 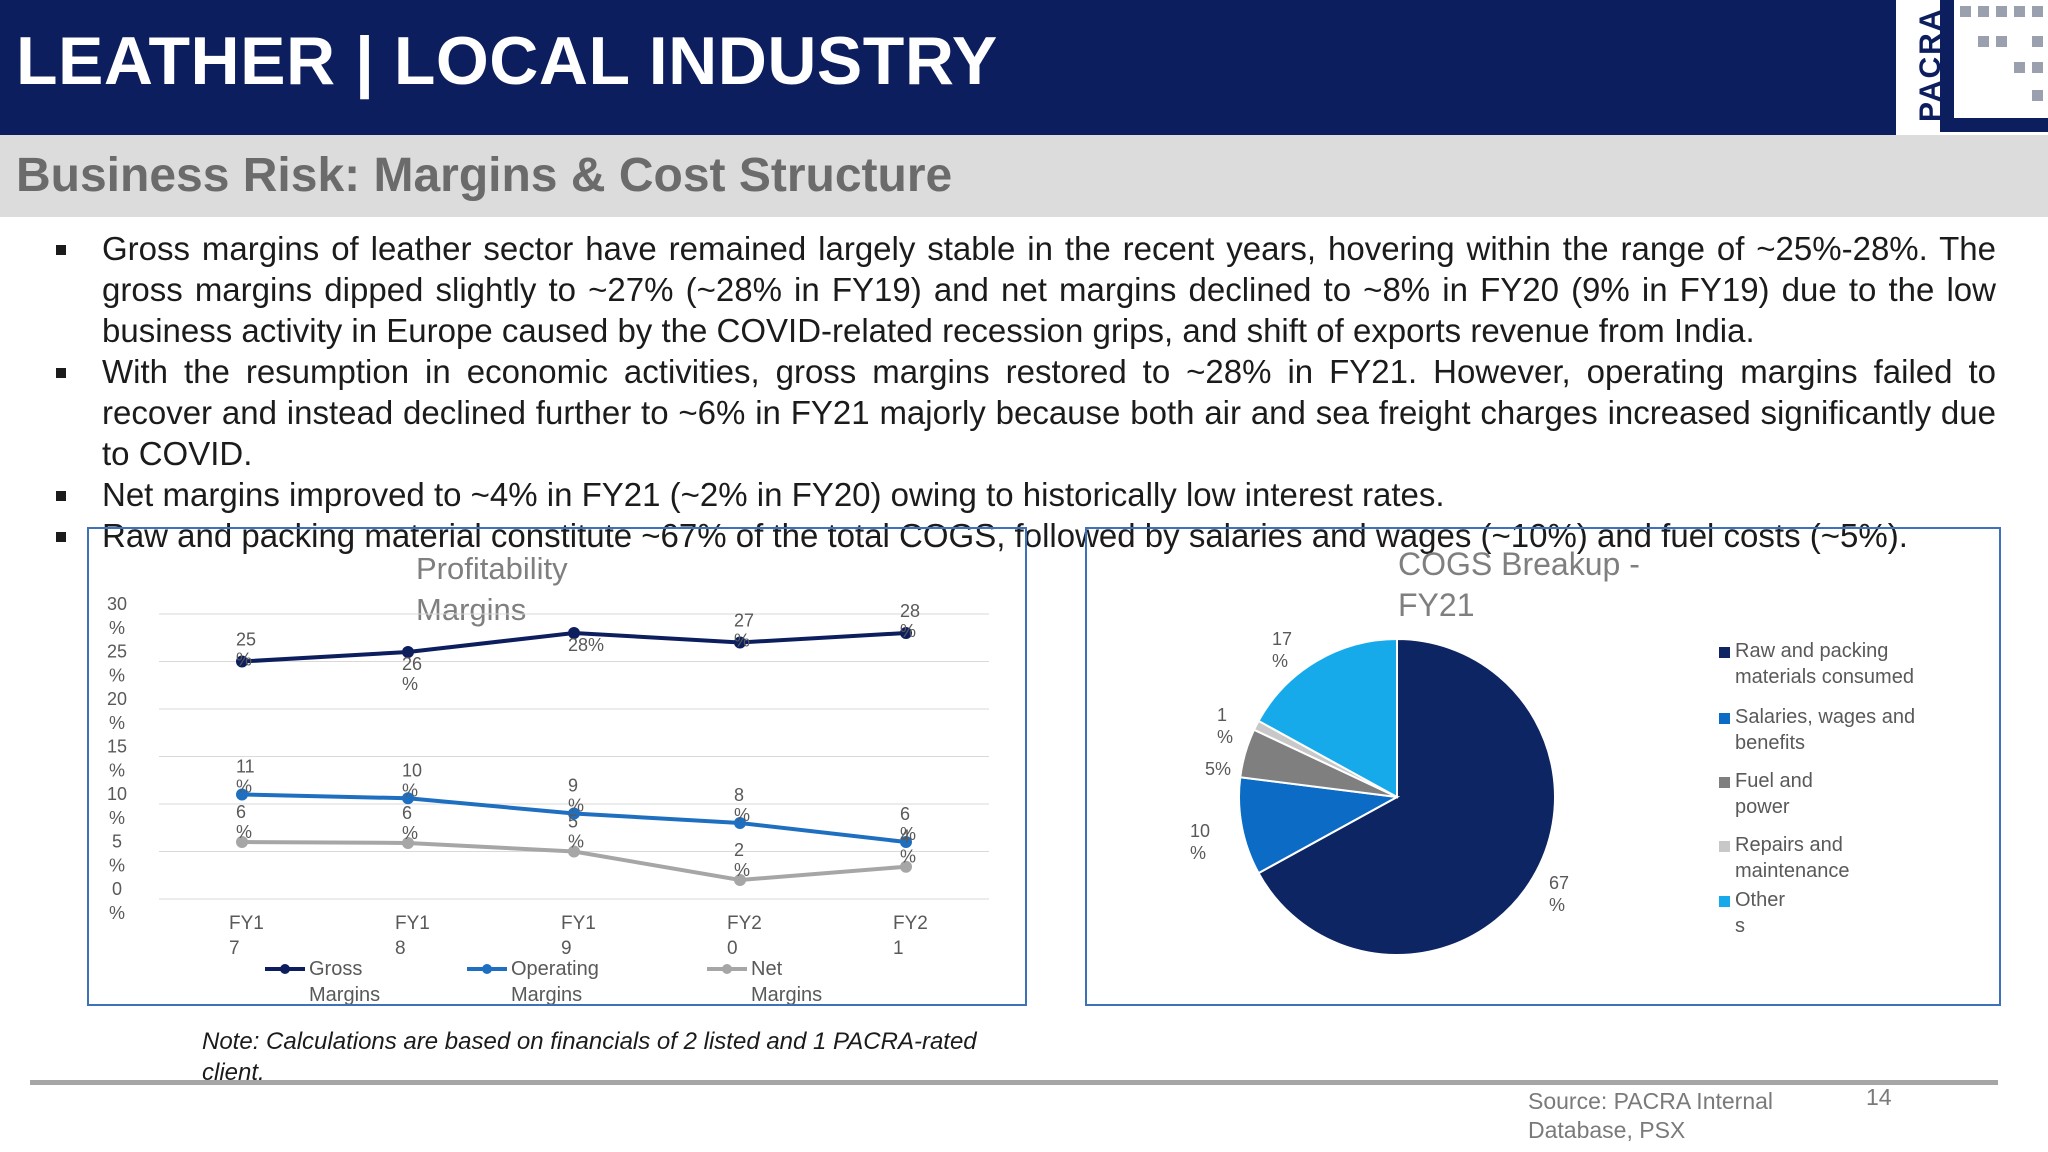 I want to click on slice-label-salaries: 10%, so click(x=1200, y=842).